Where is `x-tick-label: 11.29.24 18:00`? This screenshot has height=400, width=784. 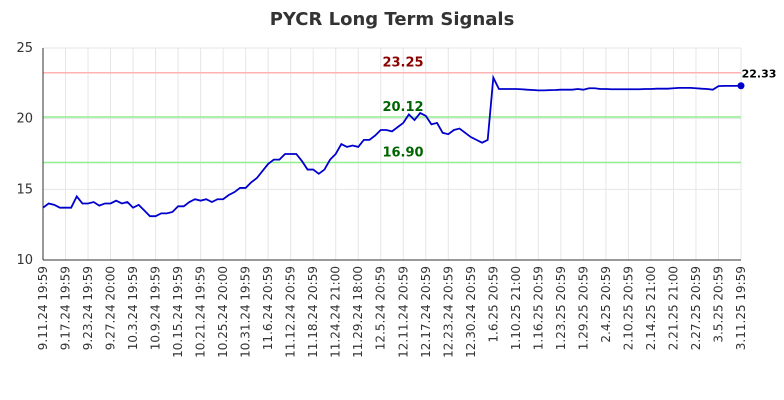
x-tick-label: 11.29.24 18:00 is located at coordinates (358, 312).